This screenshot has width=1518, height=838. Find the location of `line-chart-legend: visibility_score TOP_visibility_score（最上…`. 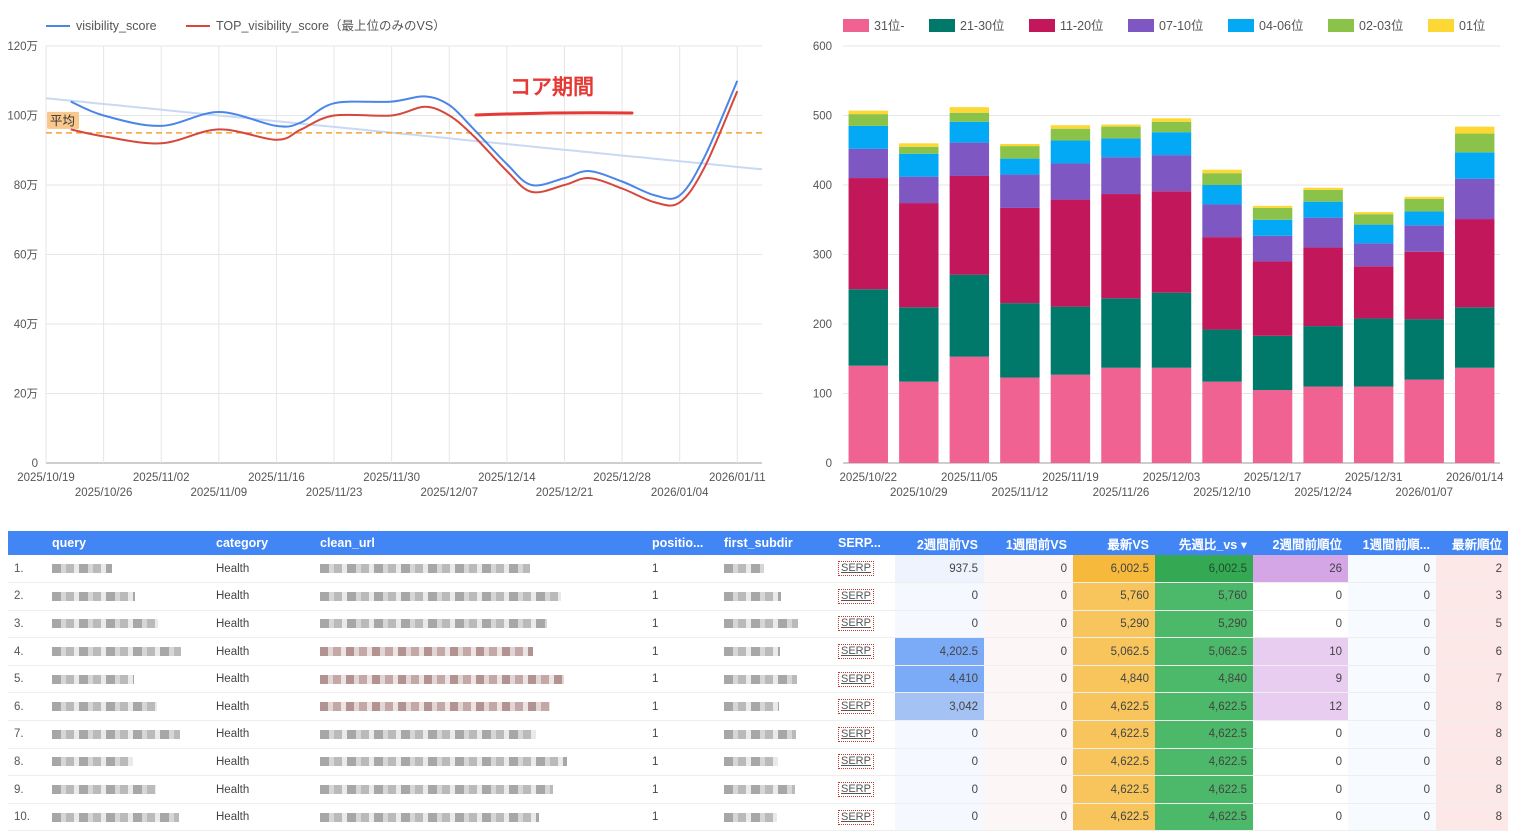

line-chart-legend: visibility_score TOP_visibility_score（最上… is located at coordinates (246, 25).